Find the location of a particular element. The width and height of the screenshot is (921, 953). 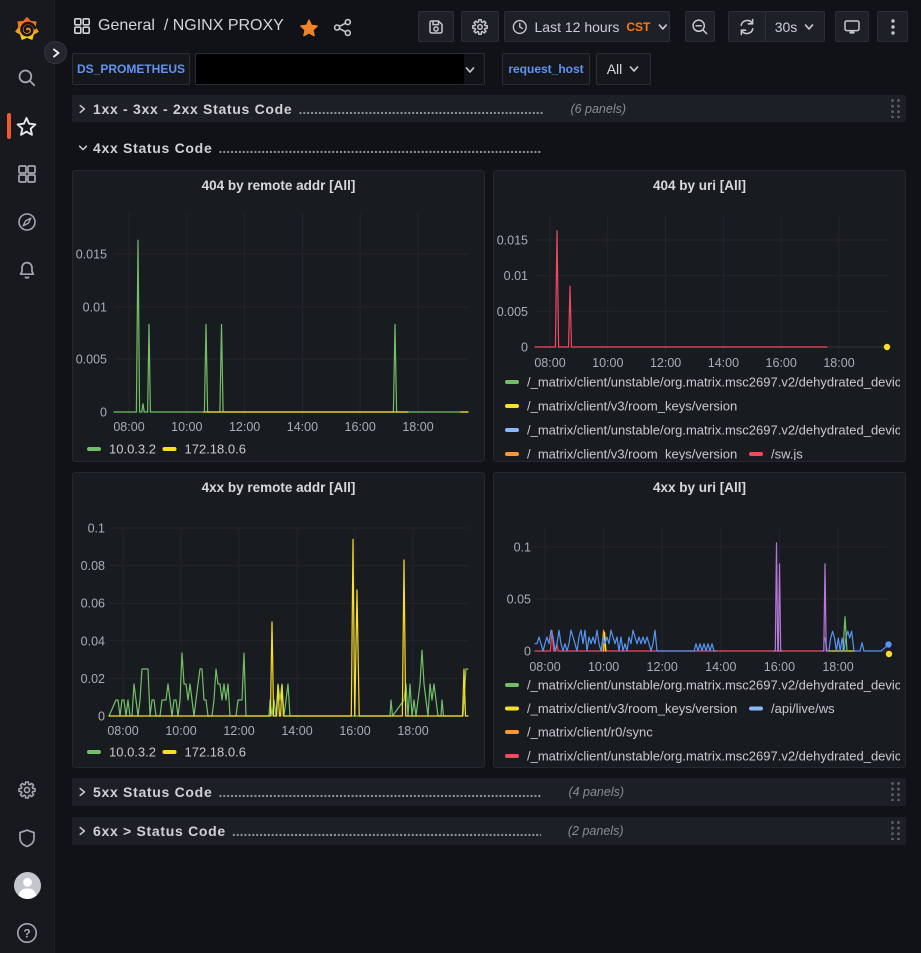

svg-text: 0.02 is located at coordinates (93, 679).